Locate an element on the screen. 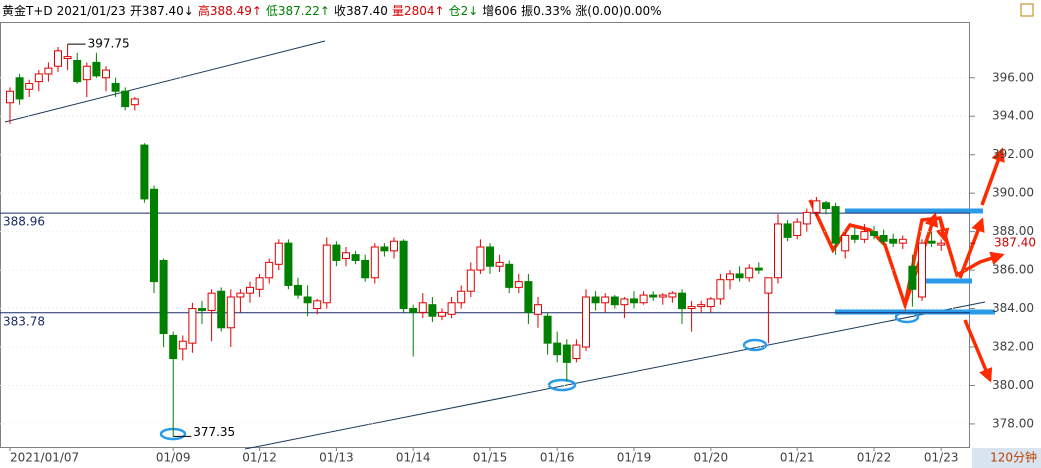 The height and width of the screenshot is (468, 1041). x-tick-label: 01/09 is located at coordinates (173, 458).